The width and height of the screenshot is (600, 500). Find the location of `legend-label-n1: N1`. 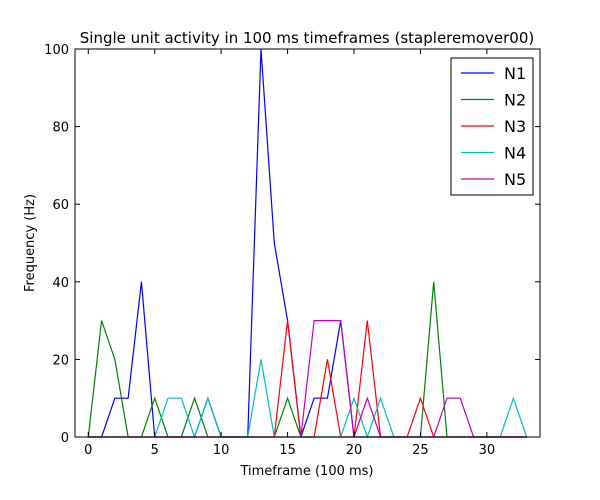

legend-label-n1: N1 is located at coordinates (515, 73).